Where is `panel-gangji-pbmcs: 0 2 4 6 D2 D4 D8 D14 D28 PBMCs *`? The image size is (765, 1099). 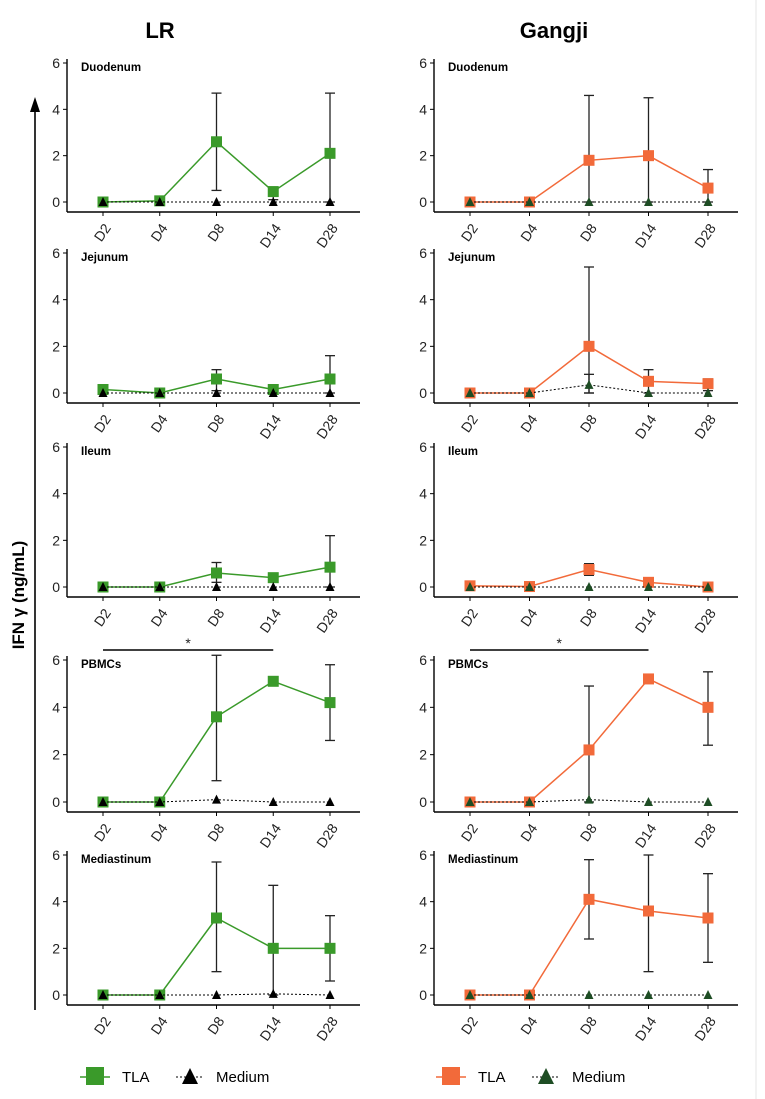
panel-gangji-pbmcs: 0 2 4 6 D2 D4 D8 D14 D28 PBMCs * is located at coordinates (578, 743).